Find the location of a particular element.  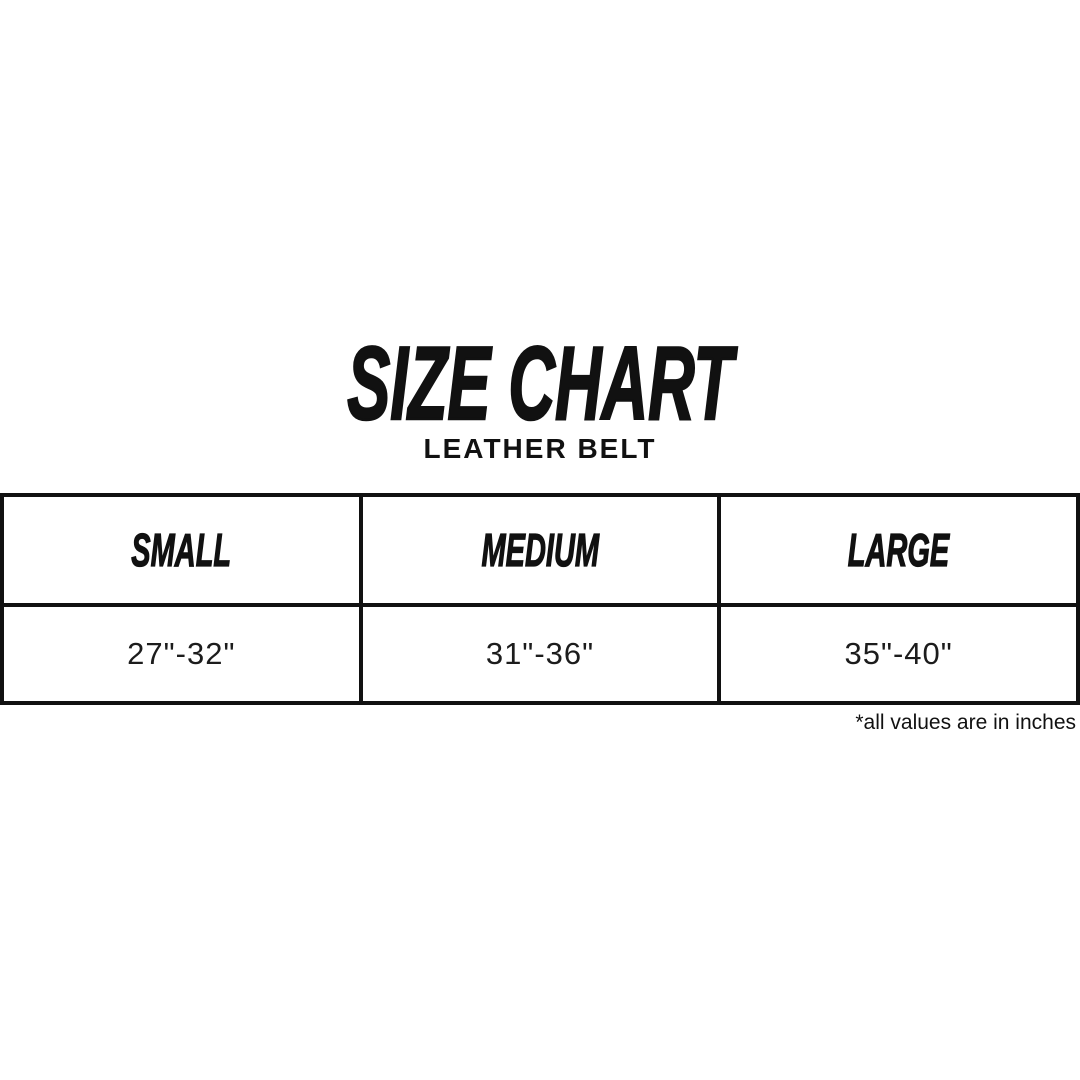

size-table-header-row: SMALL MEDIUM LARGE is located at coordinates (540, 550).